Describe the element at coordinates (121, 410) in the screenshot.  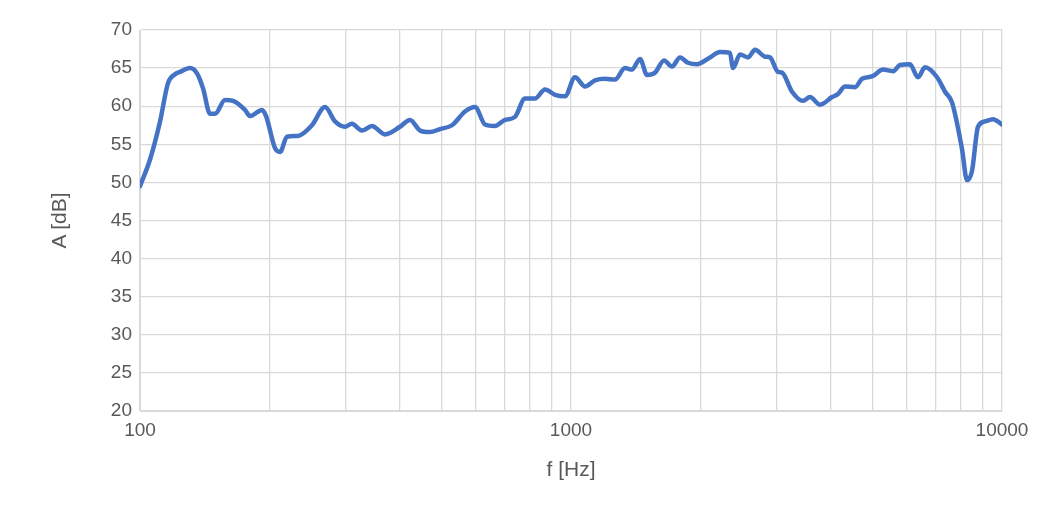
I see `y-tick-label: 20` at that location.